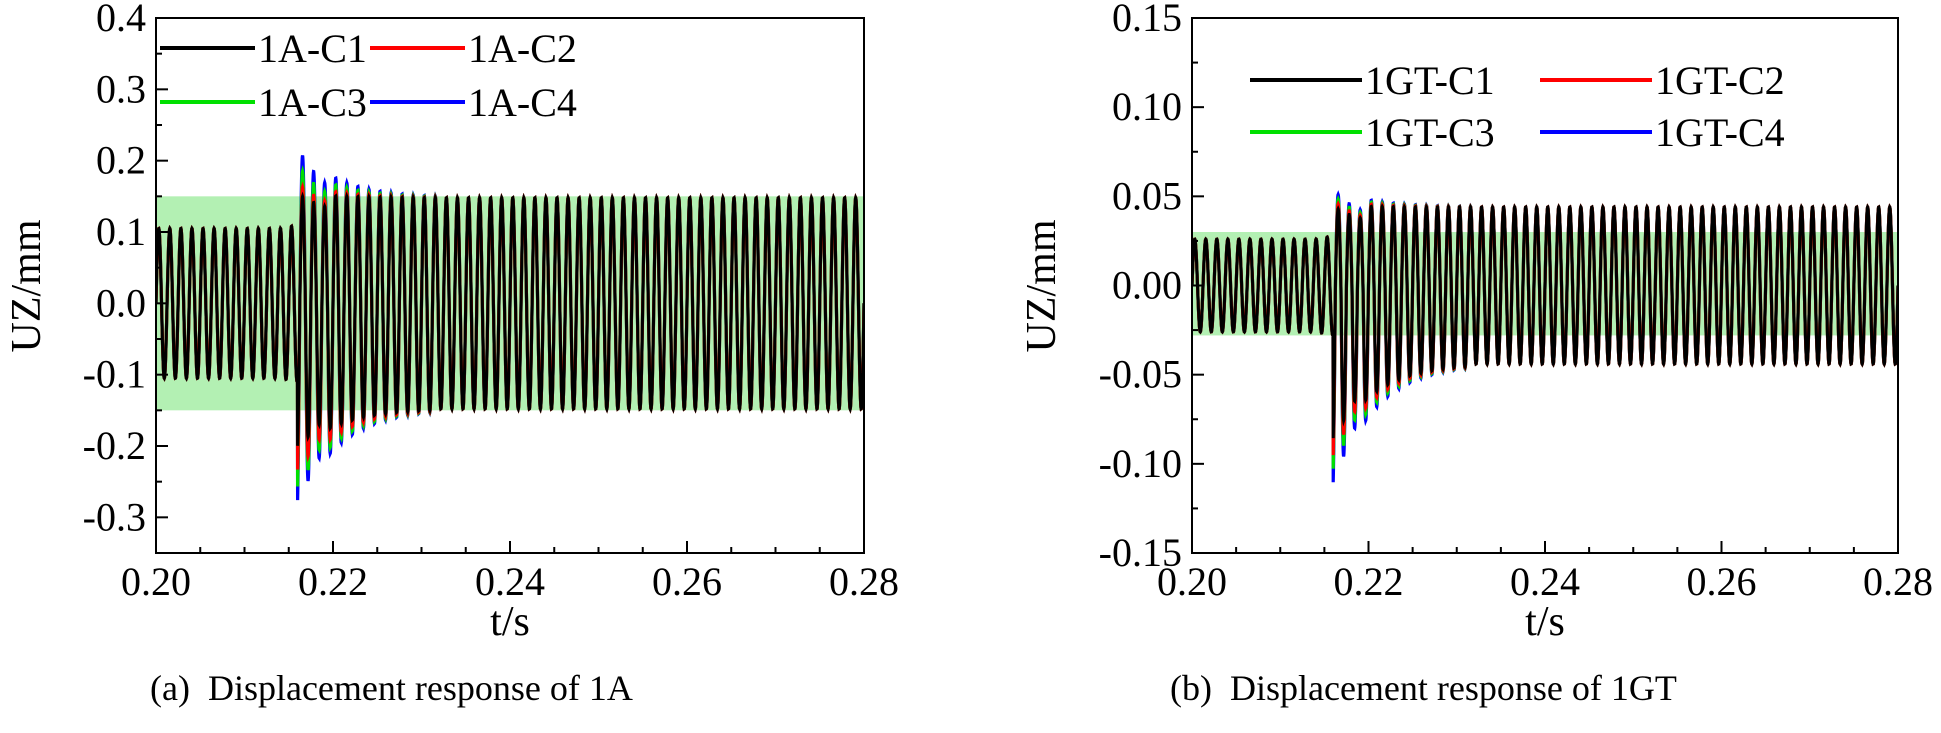 Image resolution: width=1941 pixels, height=733 pixels. Describe the element at coordinates (27, 285) in the screenshot. I see `y-axis-title-a: UZ/mm` at that location.